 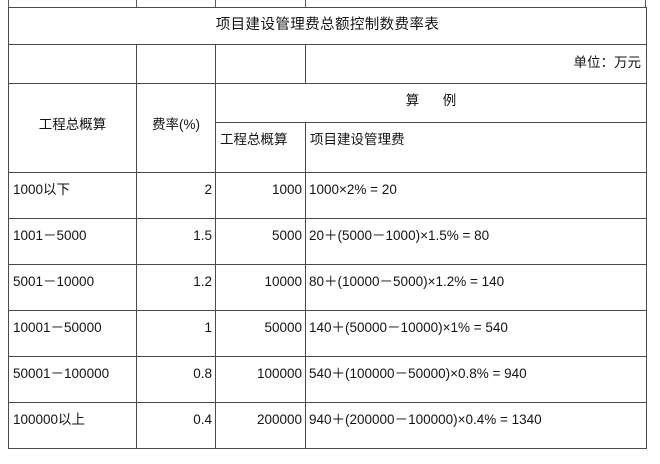 I want to click on header-example-group-label: 算 例, so click(x=433, y=100).